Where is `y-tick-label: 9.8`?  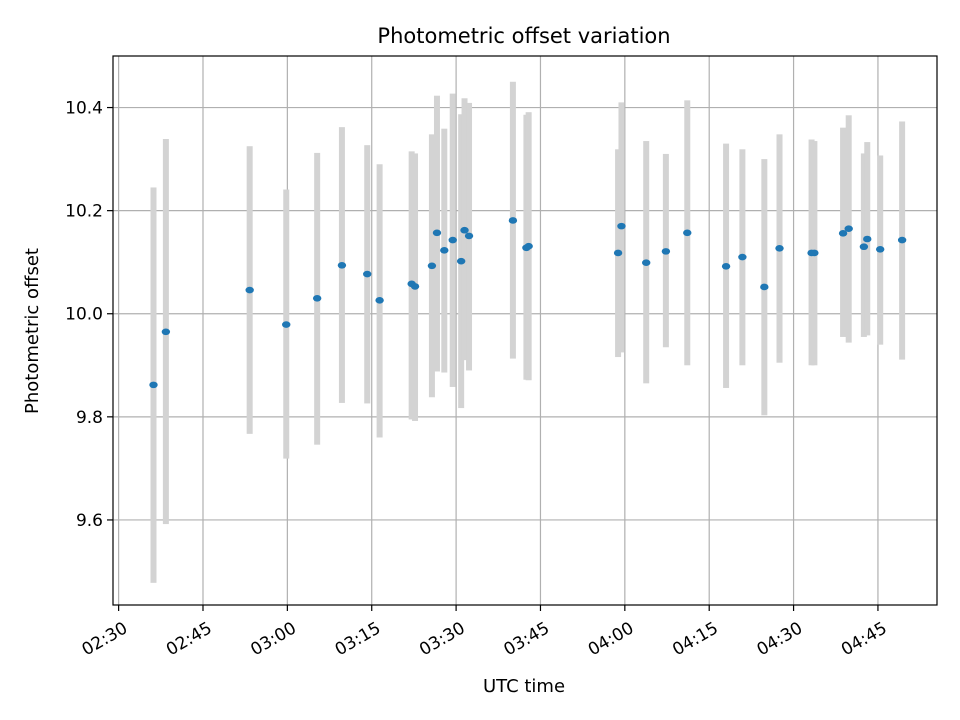
y-tick-label: 9.8 is located at coordinates (89, 418).